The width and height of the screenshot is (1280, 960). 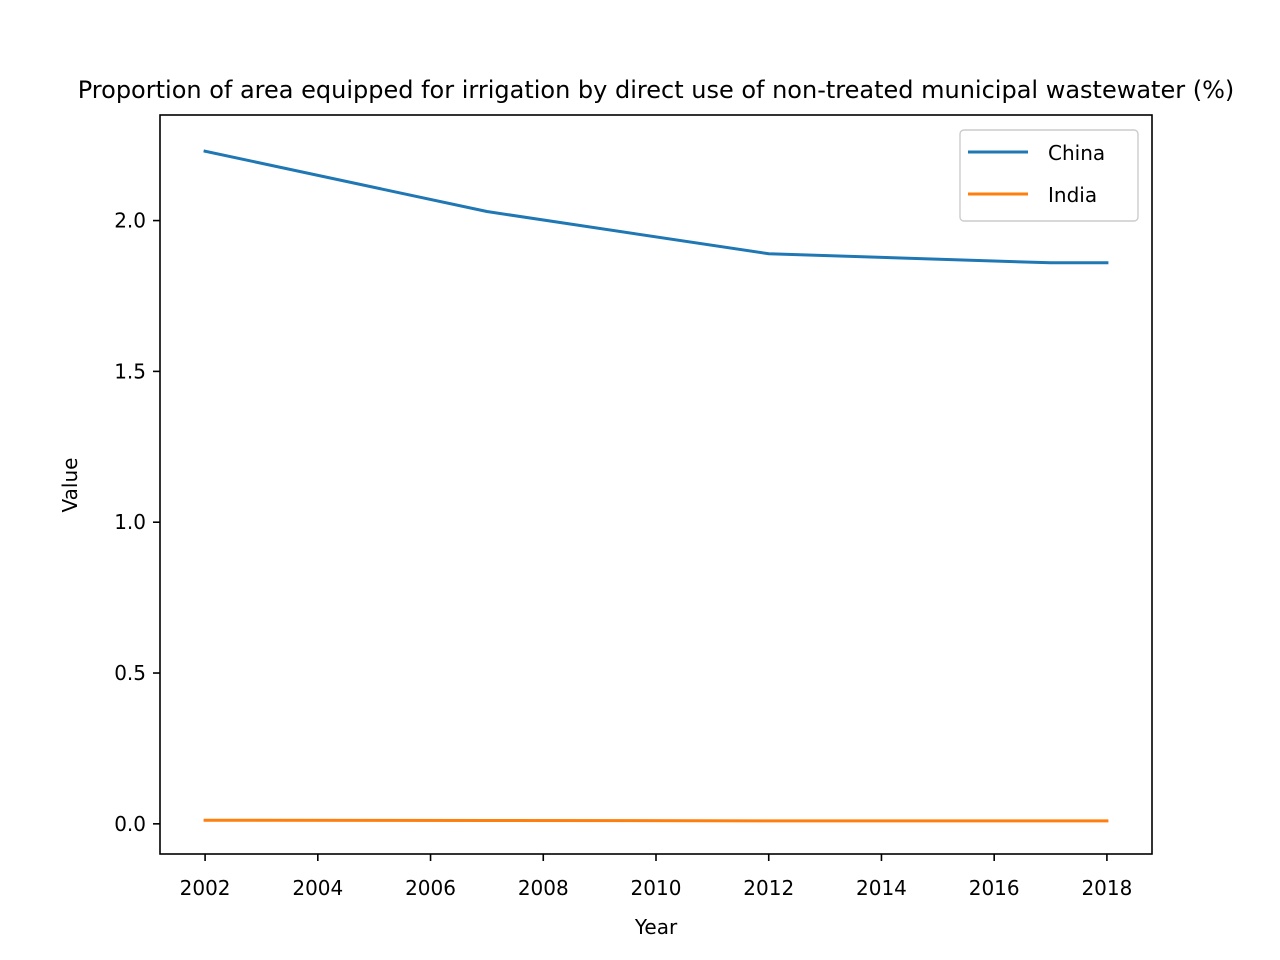 I want to click on y-tick-label: 0.5, so click(x=130, y=673).